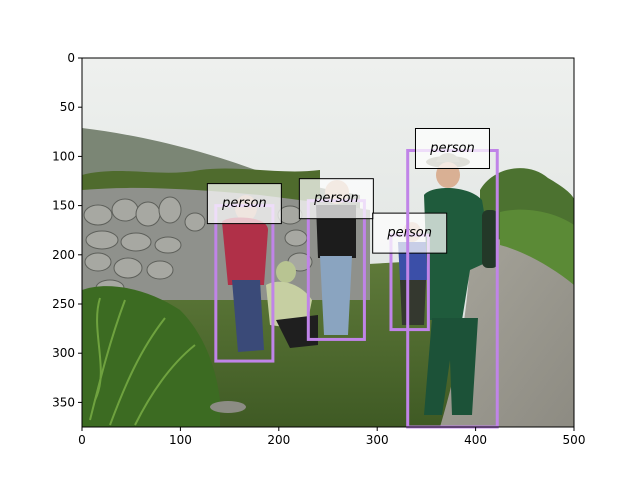 Image resolution: width=640 pixels, height=480 pixels. Describe the element at coordinates (142, 361) in the screenshot. I see `fern-fronds` at that location.